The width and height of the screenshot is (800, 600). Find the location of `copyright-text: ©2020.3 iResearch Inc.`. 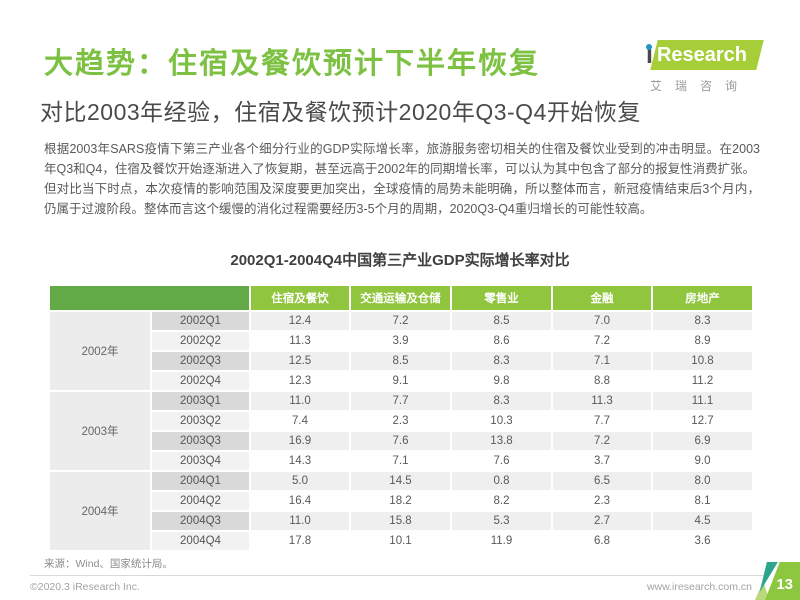

copyright-text: ©2020.3 iResearch Inc. is located at coordinates (85, 587).